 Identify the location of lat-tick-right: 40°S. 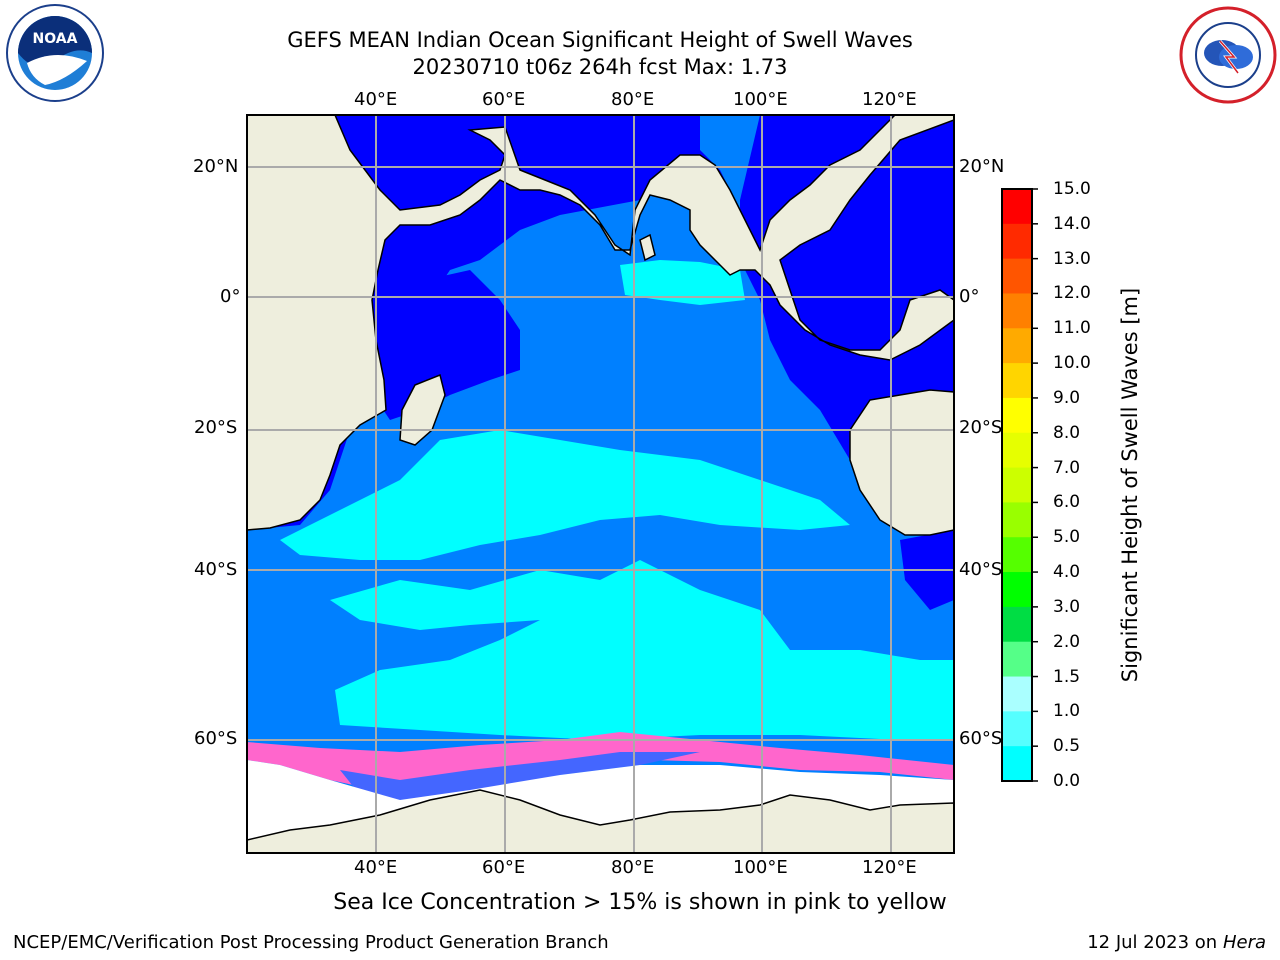
(981, 569).